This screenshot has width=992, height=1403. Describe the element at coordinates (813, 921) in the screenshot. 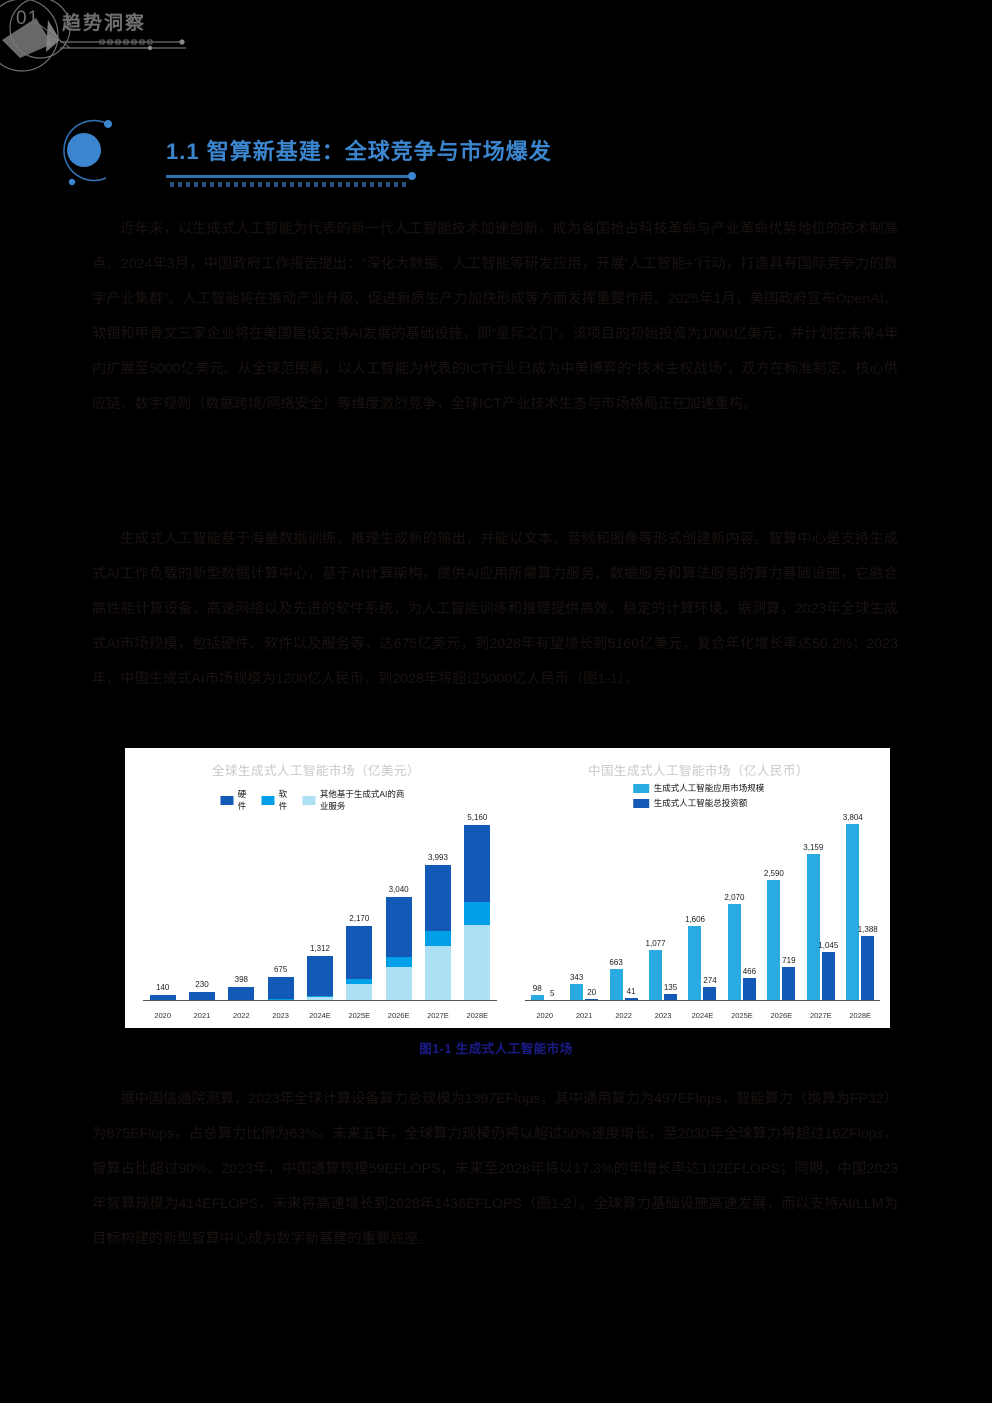

I see `bar-app-market: 3,159` at that location.